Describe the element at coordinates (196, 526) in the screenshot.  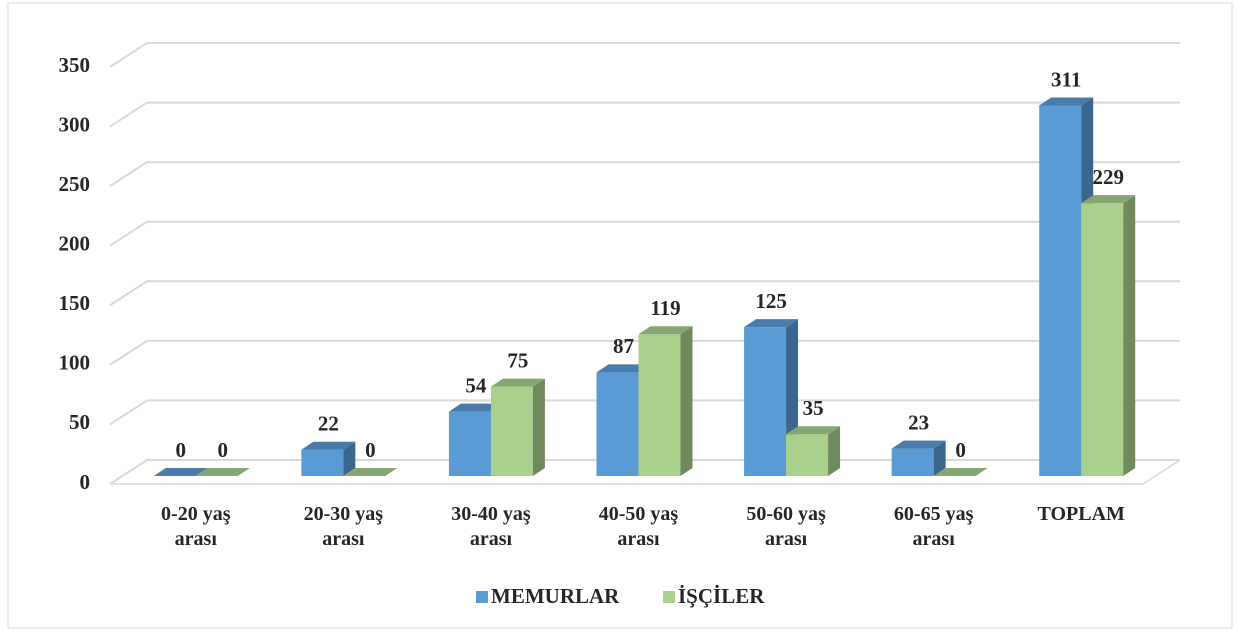
I see `x-tick-label: 0-20 yaş arası` at that location.